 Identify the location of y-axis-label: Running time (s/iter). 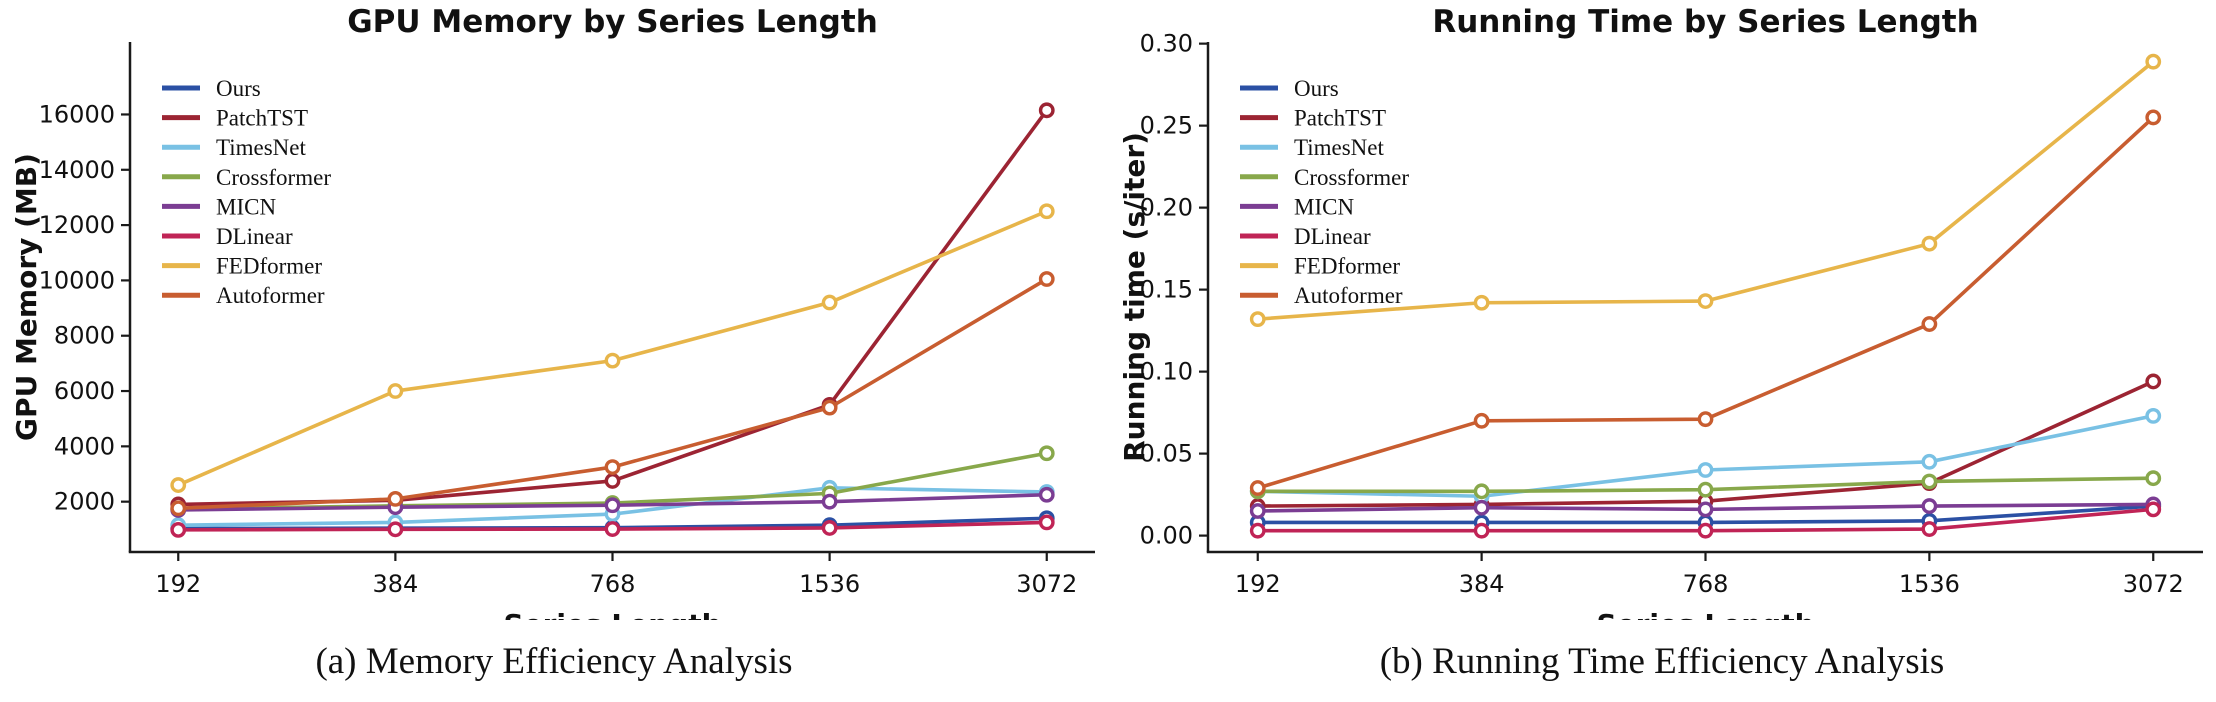
(1134, 297).